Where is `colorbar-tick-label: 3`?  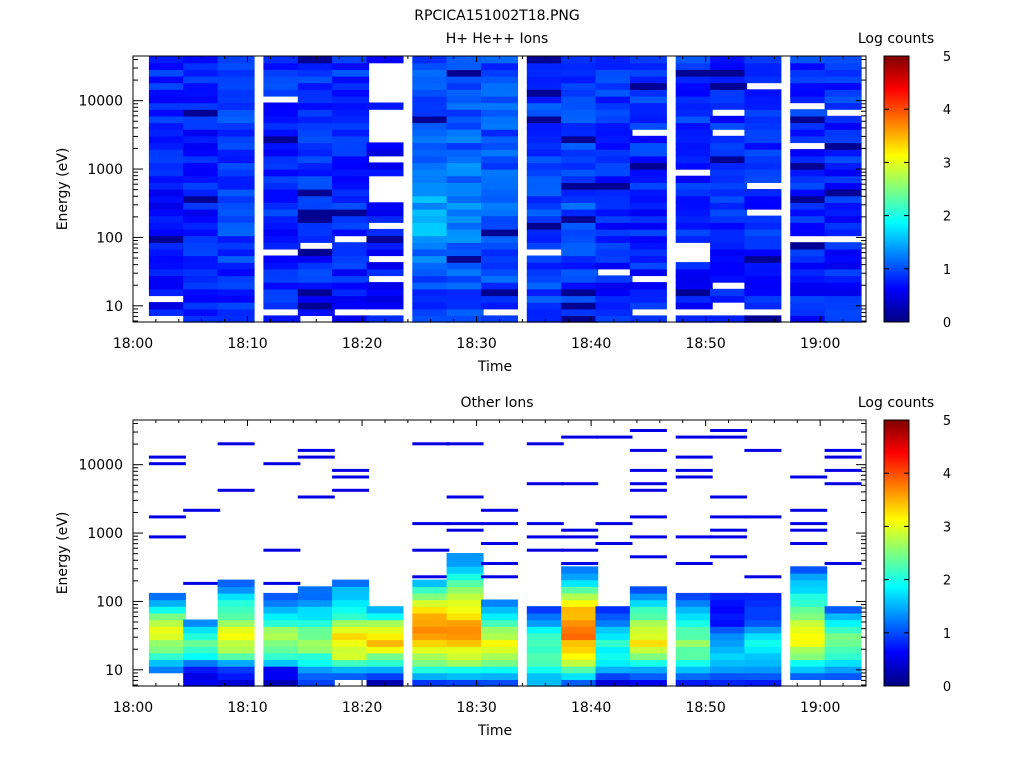
colorbar-tick-label: 3 is located at coordinates (947, 527).